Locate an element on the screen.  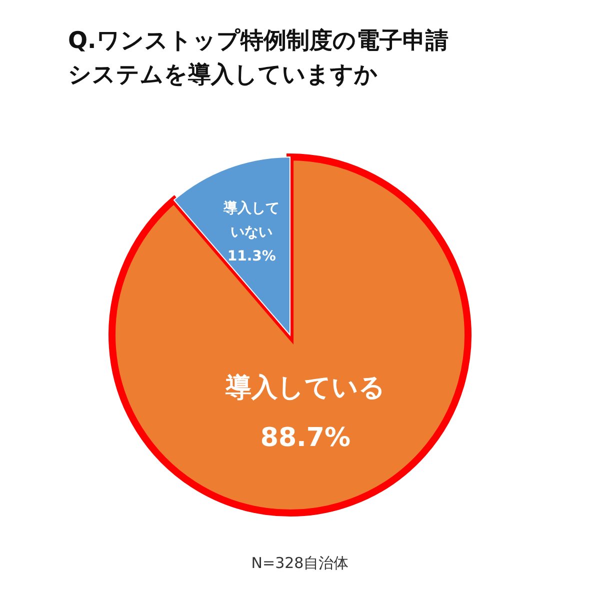
data-label: 88.7% is located at coordinates (305, 437).